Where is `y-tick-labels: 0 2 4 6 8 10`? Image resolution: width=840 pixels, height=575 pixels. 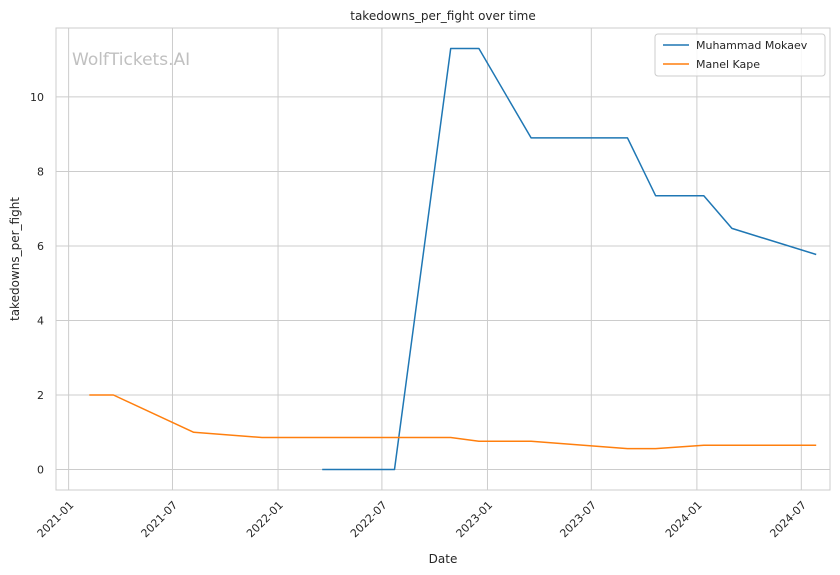
y-tick-labels: 0 2 4 6 8 10 is located at coordinates (37, 284).